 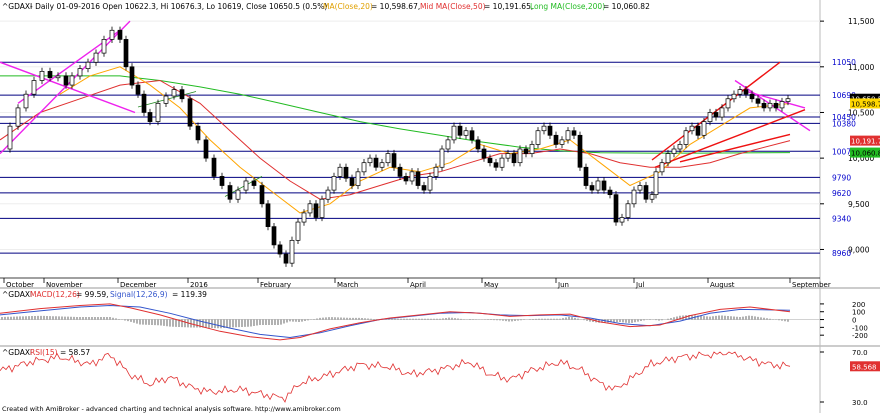 I want to click on ma20-last-label-text: 10,598.7, so click(x=865, y=104).